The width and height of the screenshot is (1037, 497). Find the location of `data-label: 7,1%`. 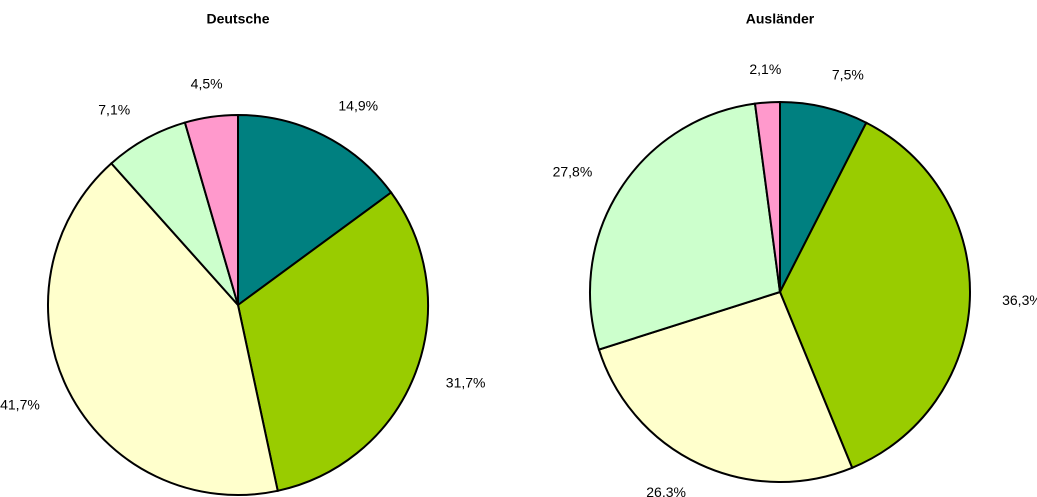

data-label: 7,1% is located at coordinates (114, 109).